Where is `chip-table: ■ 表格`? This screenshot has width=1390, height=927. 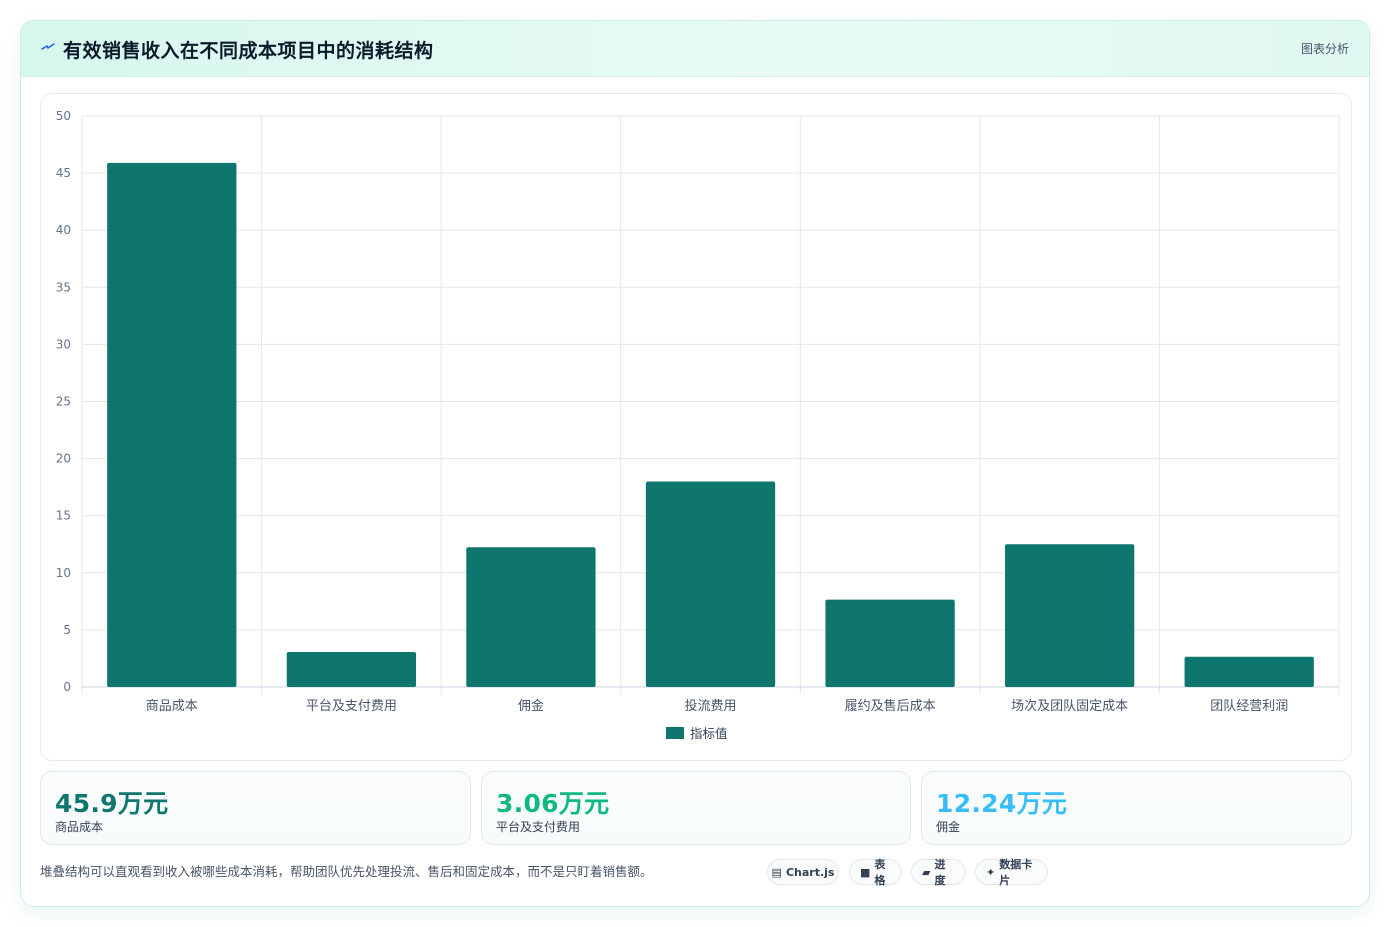
chip-table: ■ 表格 is located at coordinates (875, 872).